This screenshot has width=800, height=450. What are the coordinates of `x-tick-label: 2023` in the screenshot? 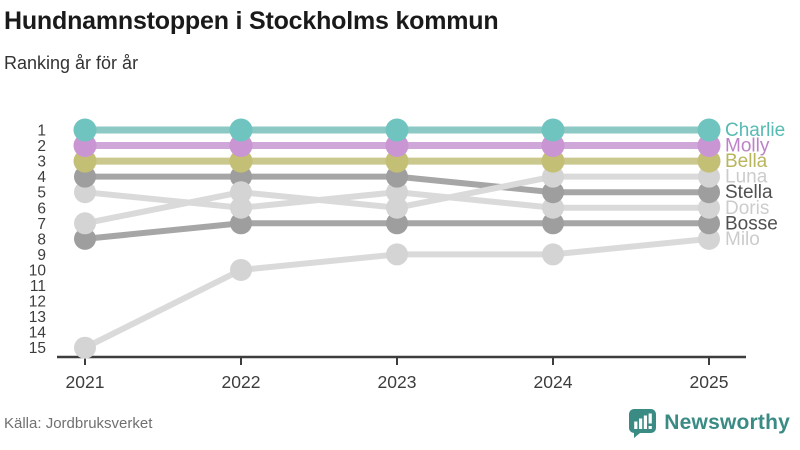 It's located at (397, 382).